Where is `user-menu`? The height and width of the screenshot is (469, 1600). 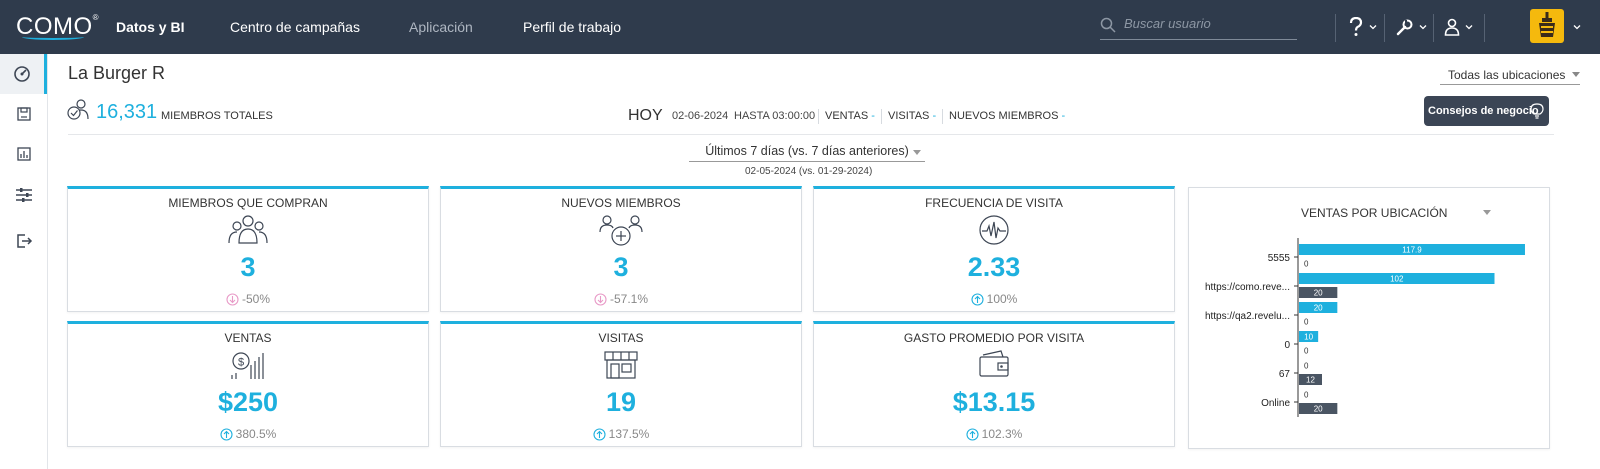 user-menu is located at coordinates (1459, 27).